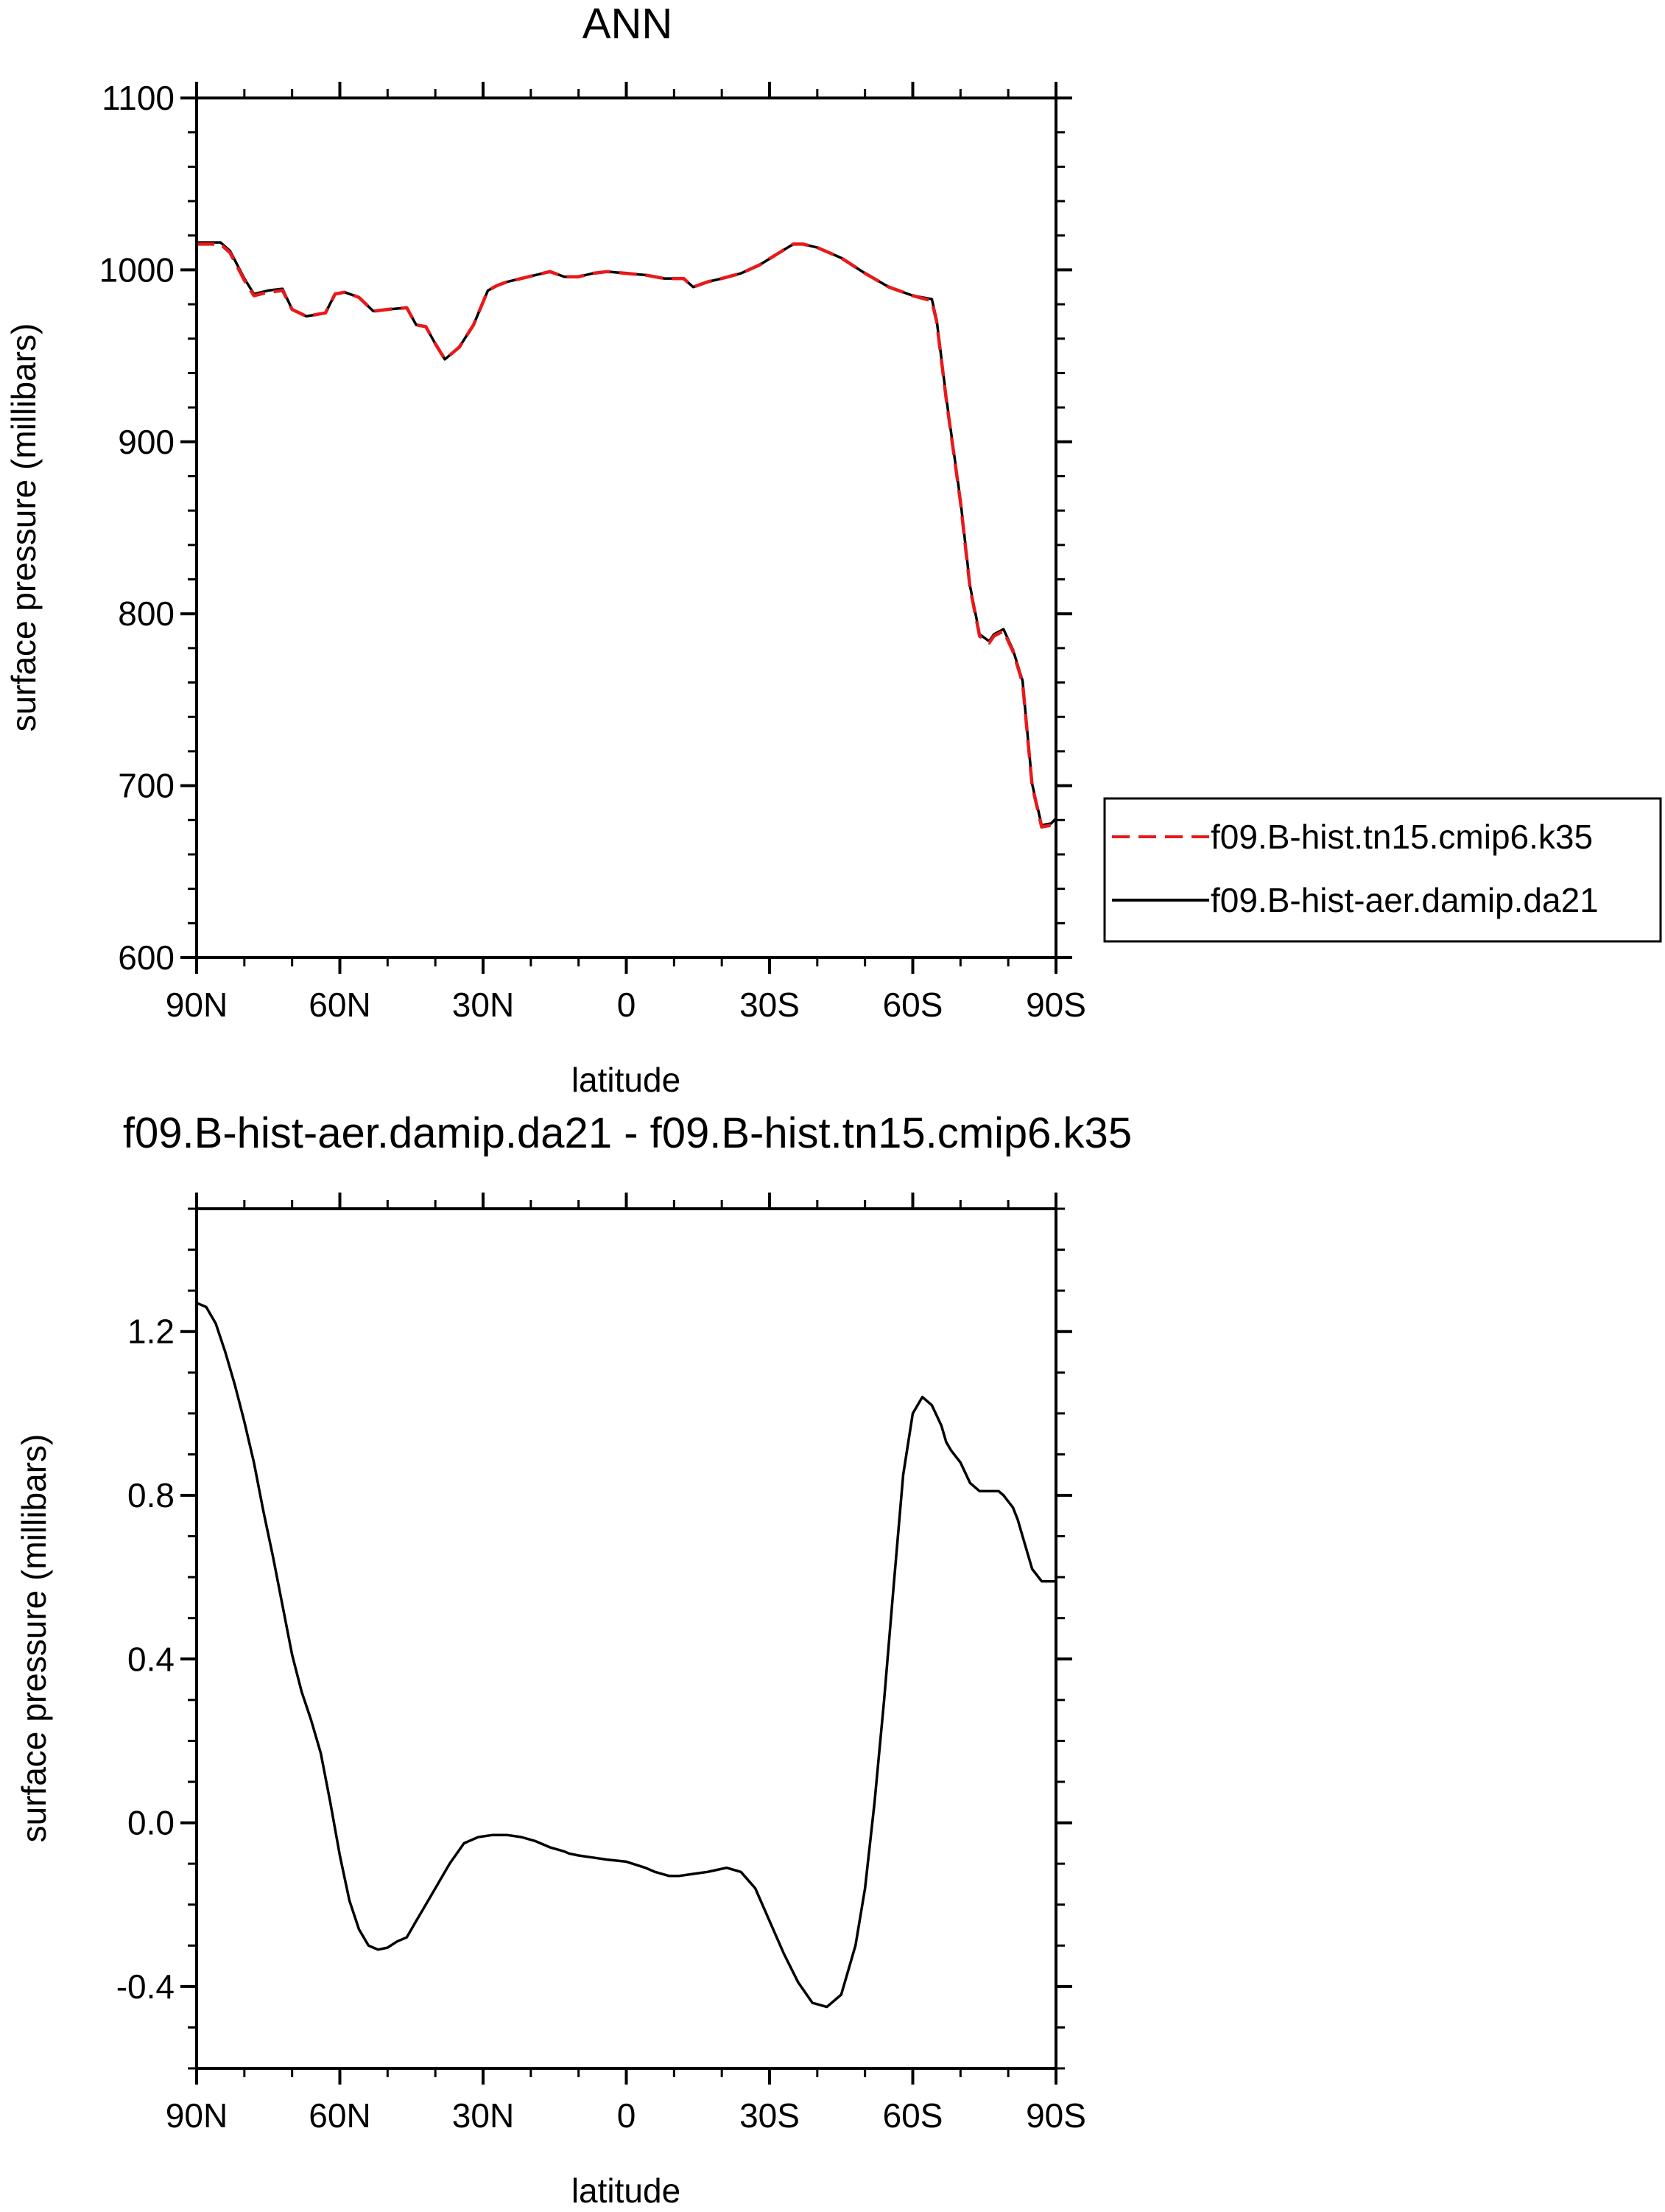 This screenshot has width=1665, height=2212. Describe the element at coordinates (151, 1332) in the screenshot. I see `y-tick-label: 1.2` at that location.